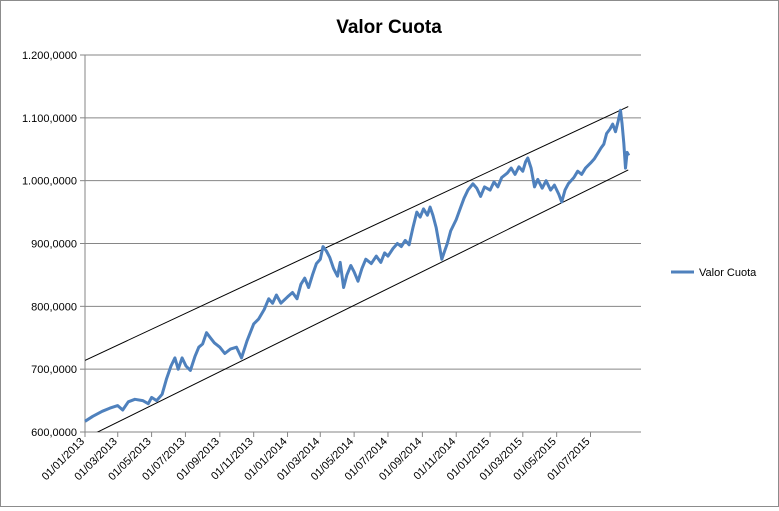 This screenshot has height=511, width=779. Describe the element at coordinates (54, 307) in the screenshot. I see `y-tick-label: 800,0000` at that location.